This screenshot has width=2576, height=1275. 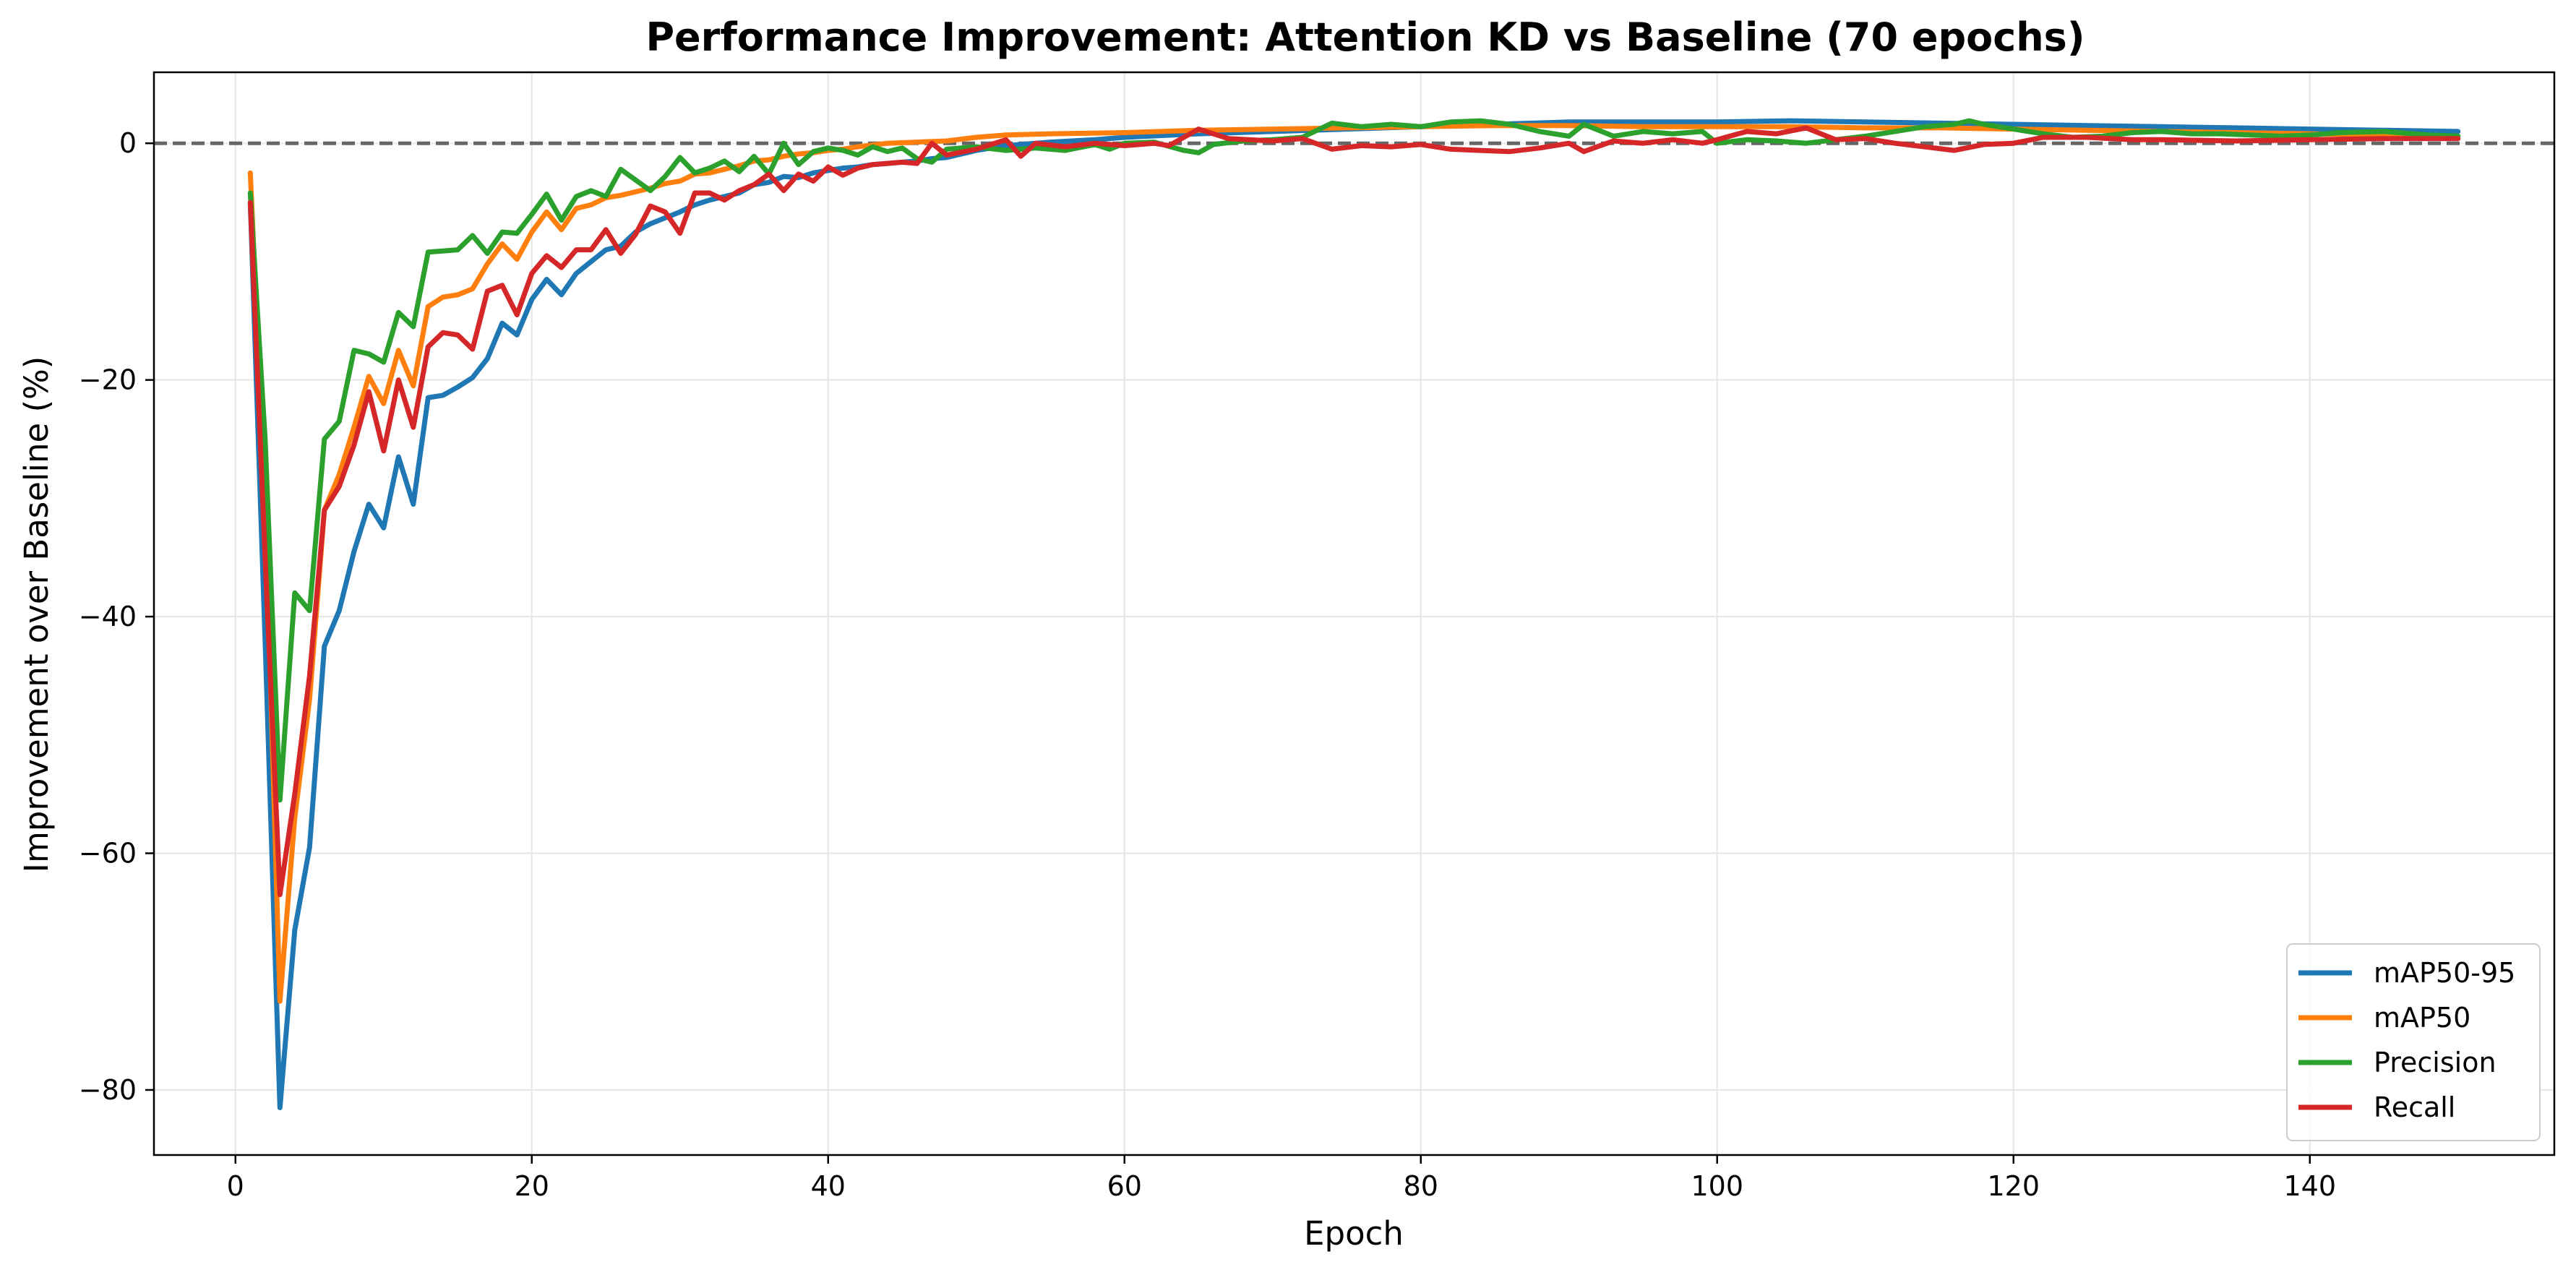 I want to click on legend-box, so click(x=2414, y=1042).